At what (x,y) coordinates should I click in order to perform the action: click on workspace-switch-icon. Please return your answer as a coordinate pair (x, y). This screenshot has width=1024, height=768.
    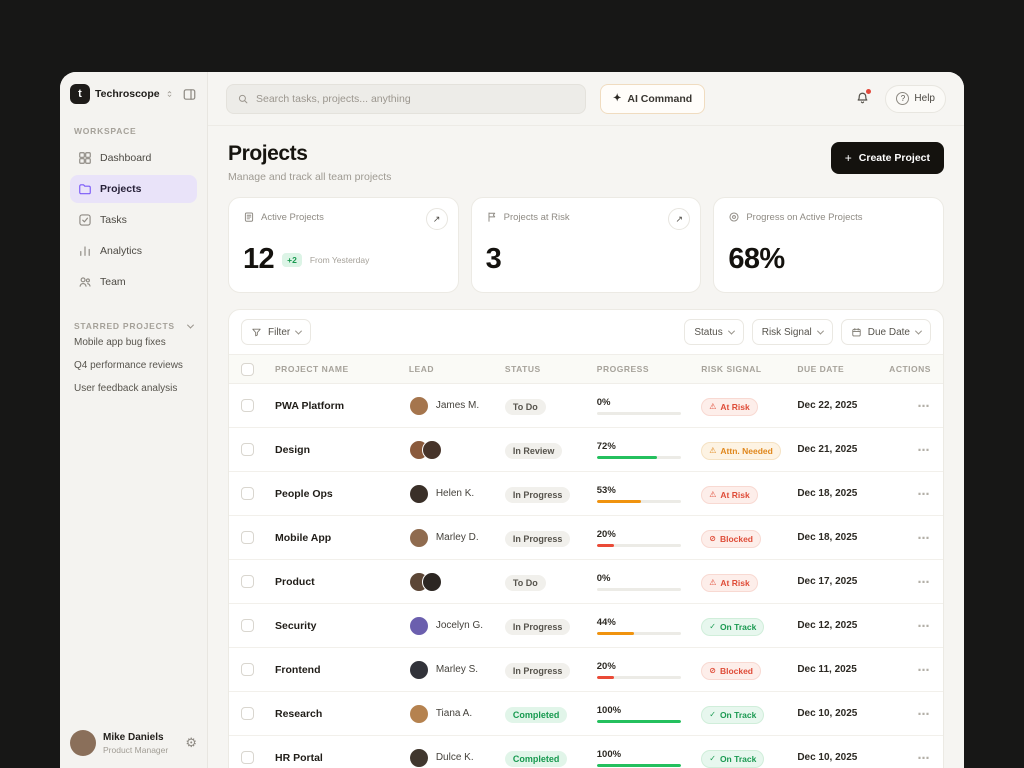
    Looking at the image, I should click on (169, 94).